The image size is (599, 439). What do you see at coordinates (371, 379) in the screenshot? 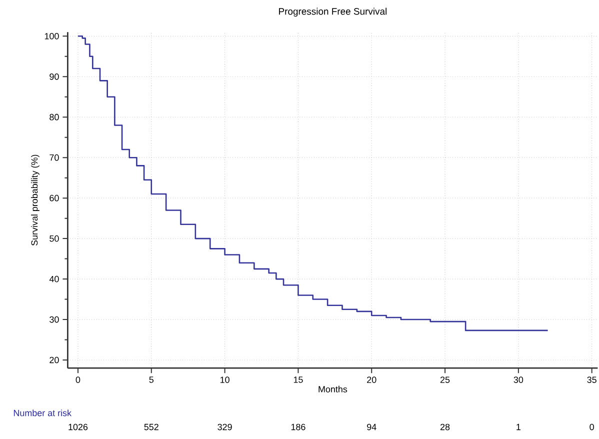
I see `x-tick-label: 20` at bounding box center [371, 379].